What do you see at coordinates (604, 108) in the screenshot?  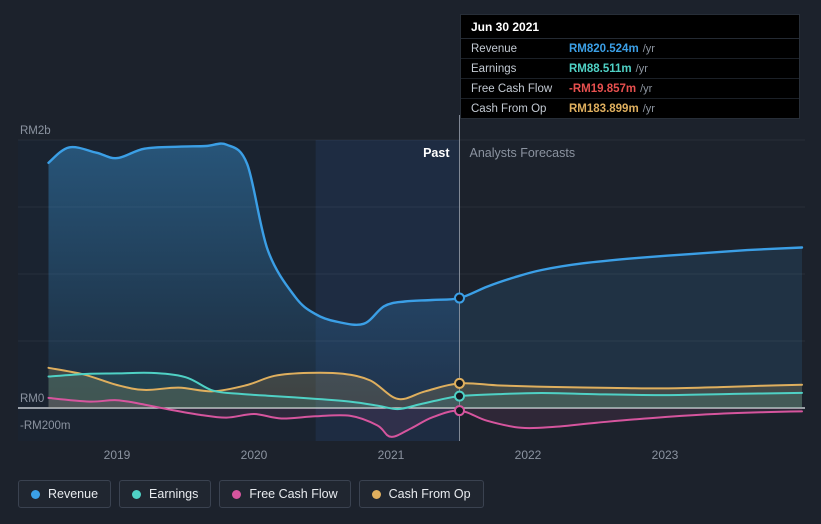 I see `tooltip-value: RM183.899m` at bounding box center [604, 108].